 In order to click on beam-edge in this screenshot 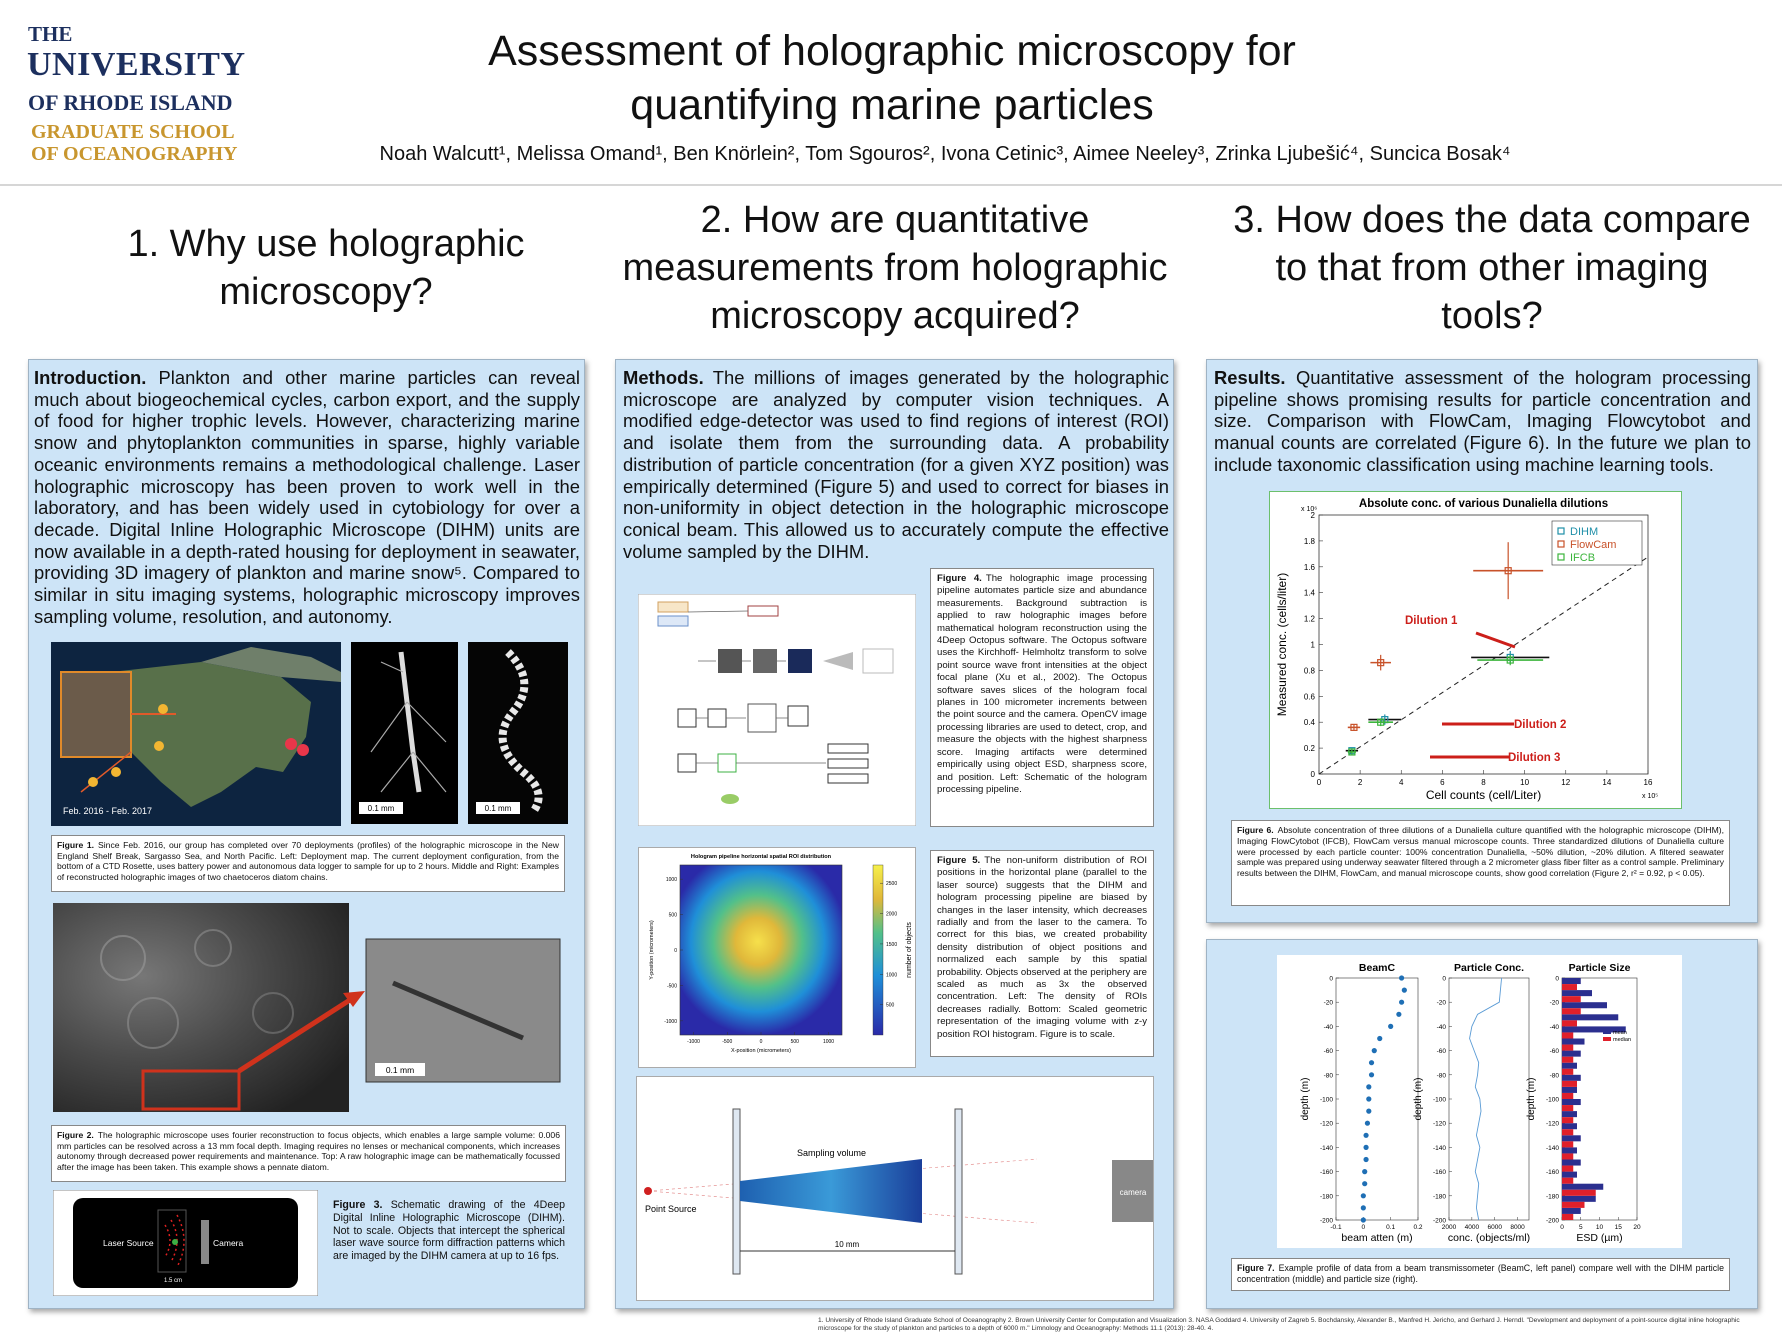, I will do `click(842, 1207)`.